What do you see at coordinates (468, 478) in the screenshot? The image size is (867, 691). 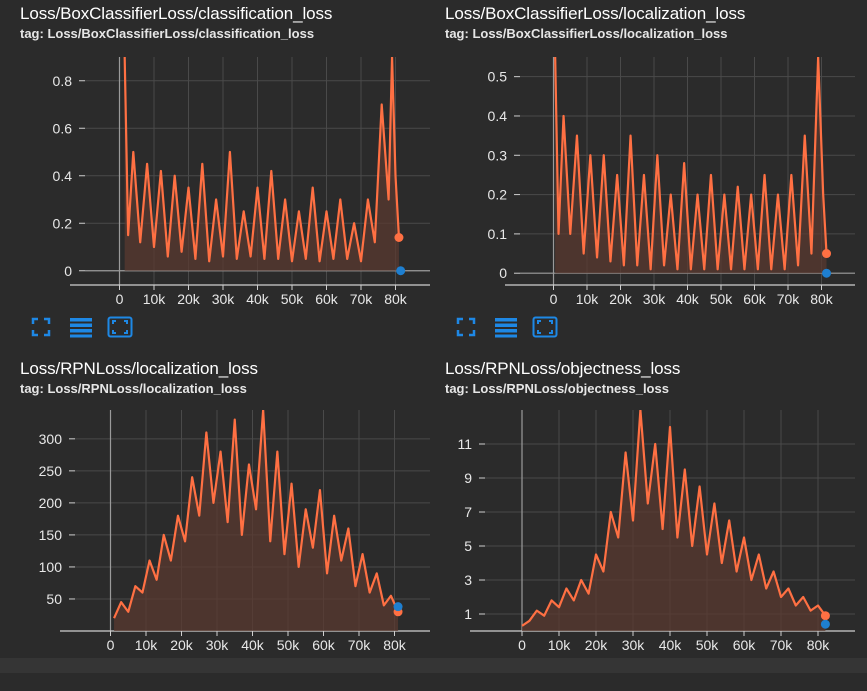 I see `y-tick-label: 9` at bounding box center [468, 478].